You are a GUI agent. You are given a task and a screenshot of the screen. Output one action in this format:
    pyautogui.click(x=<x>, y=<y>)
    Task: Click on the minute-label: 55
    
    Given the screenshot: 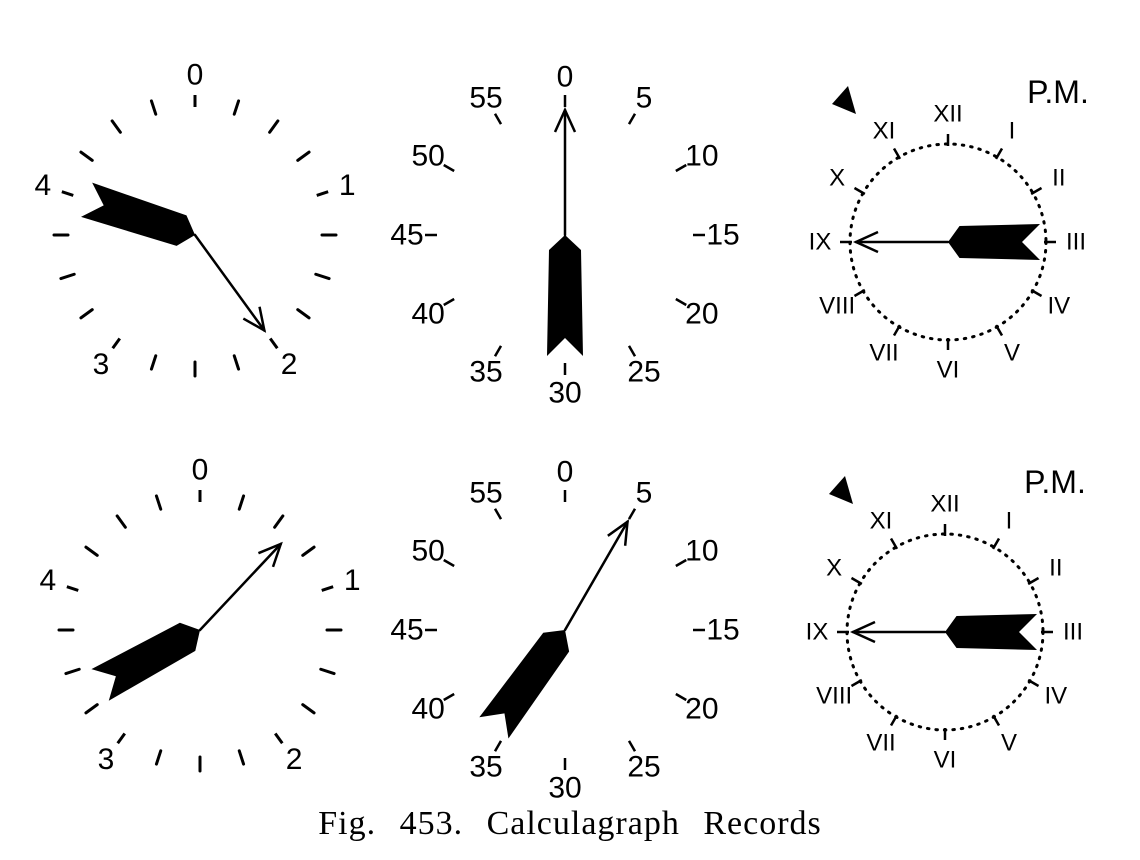 What is the action you would take?
    pyautogui.click(x=485, y=493)
    